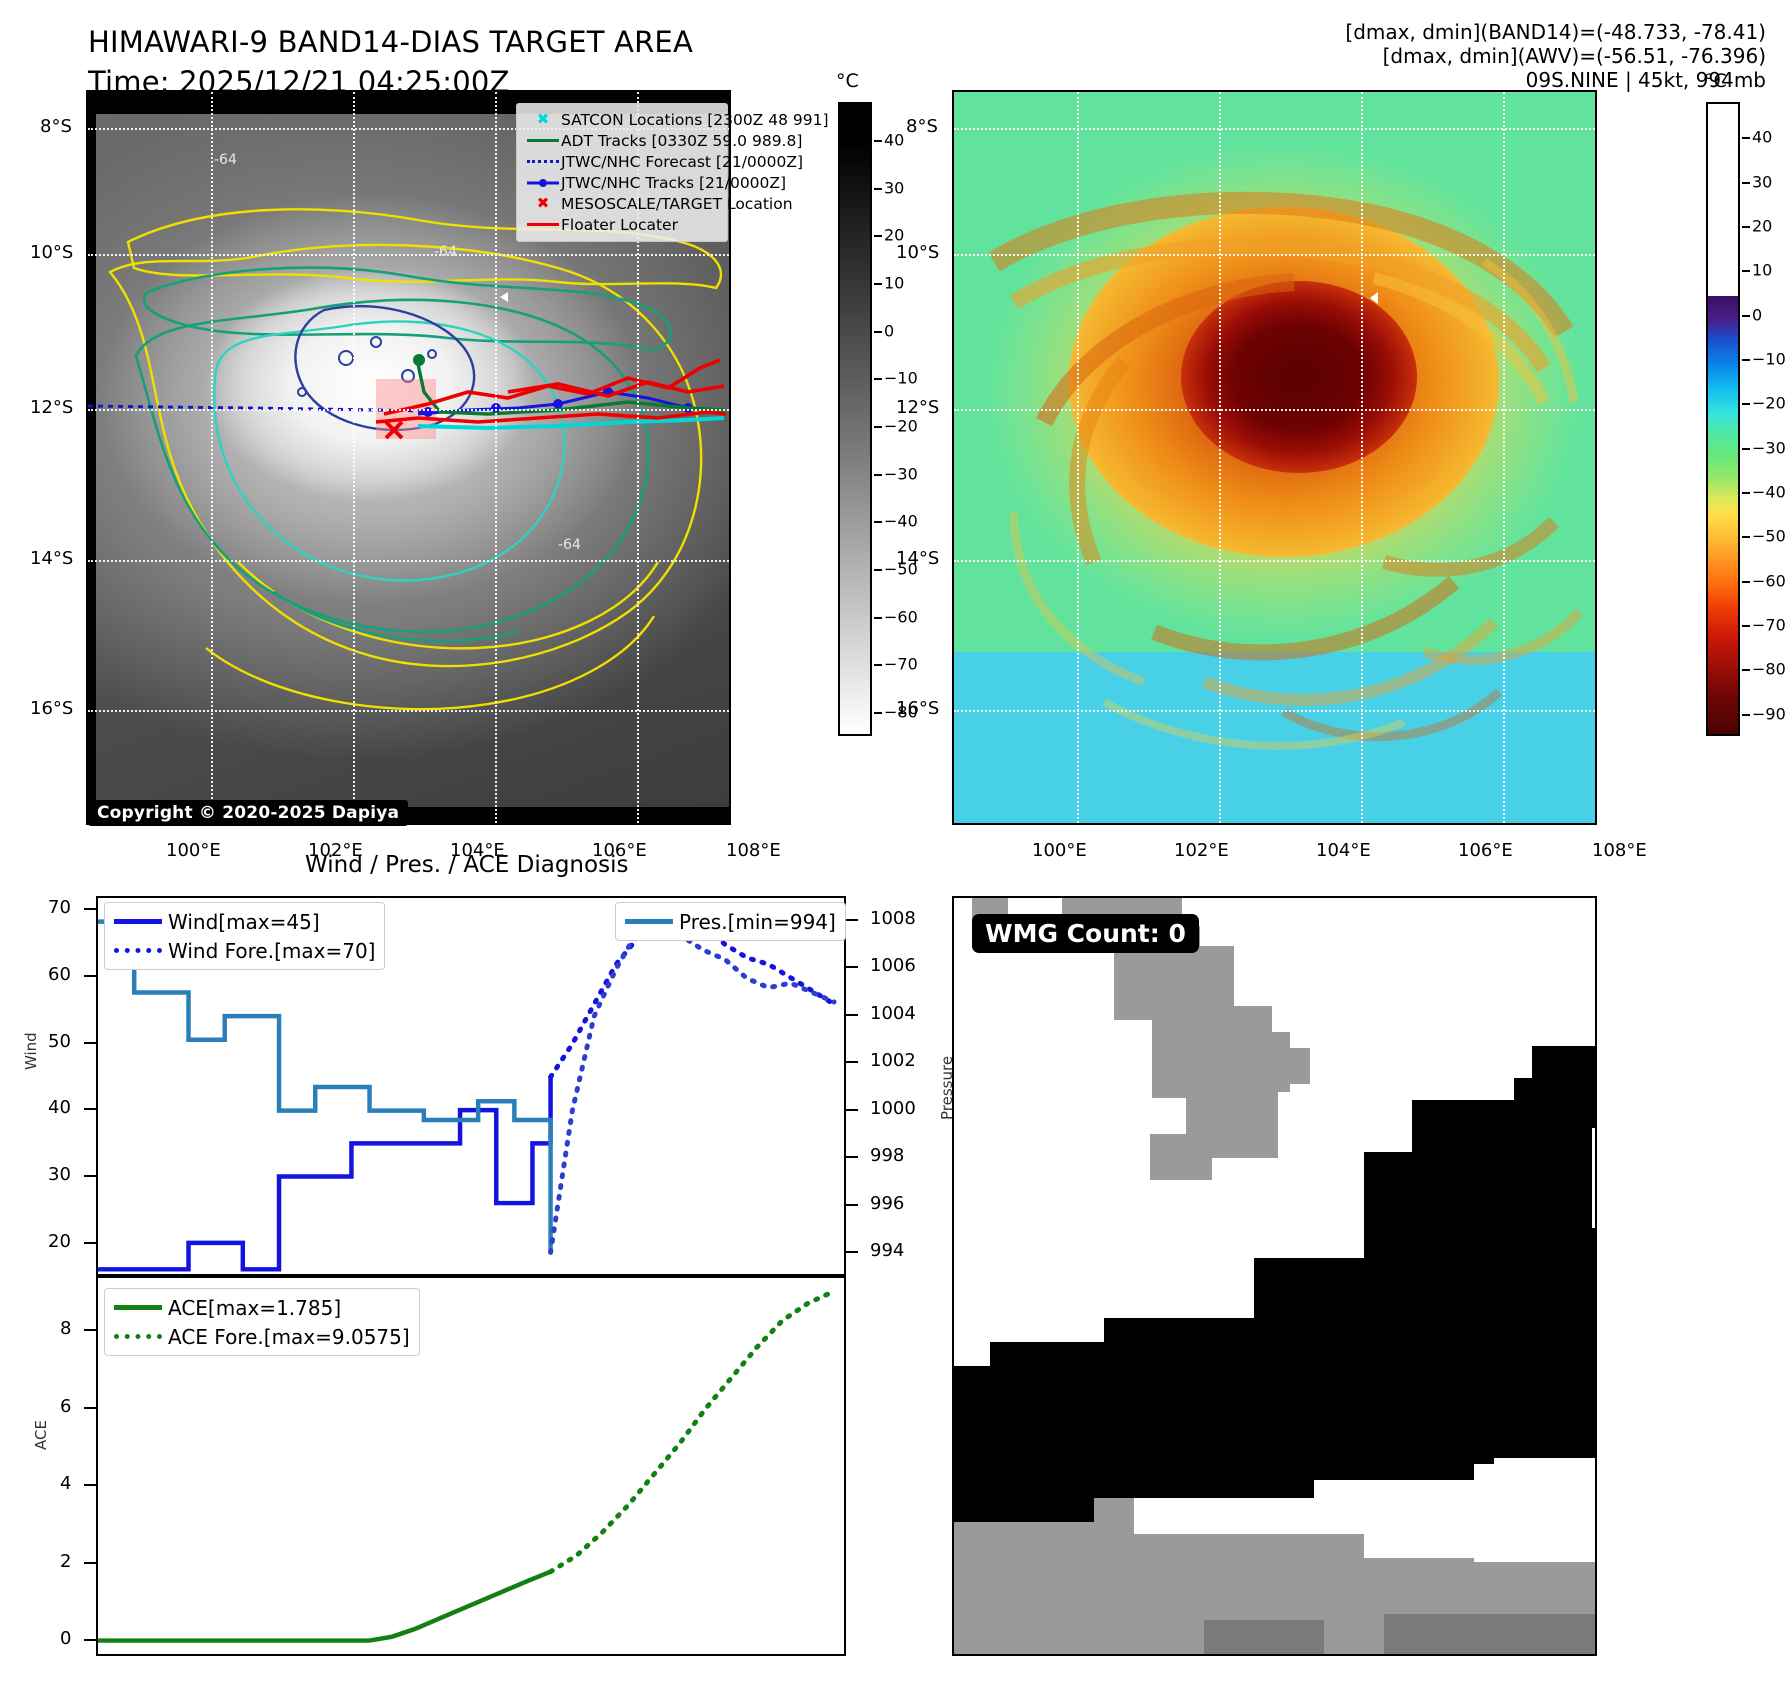  I want to click on floater-line-icon, so click(543, 224).